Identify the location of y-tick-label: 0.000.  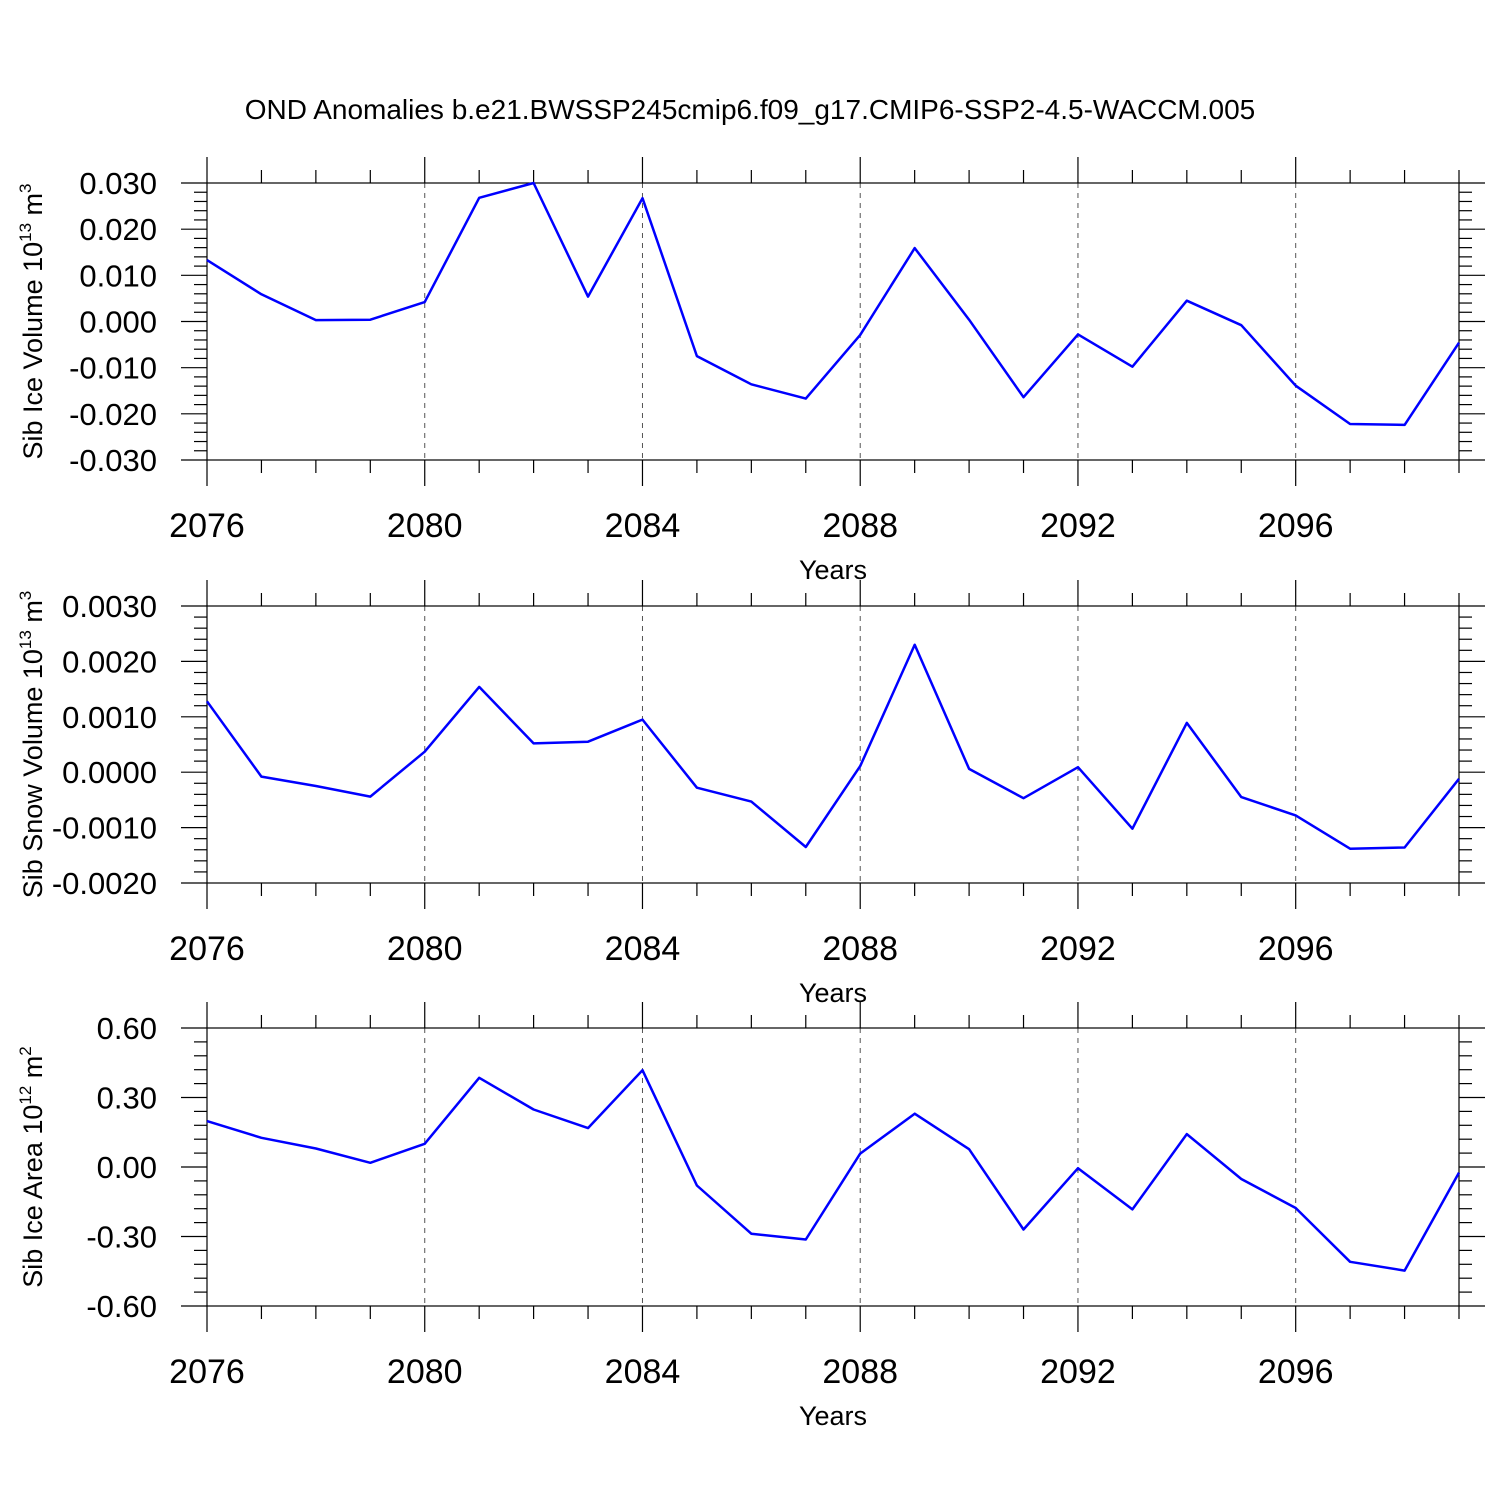
(118, 322).